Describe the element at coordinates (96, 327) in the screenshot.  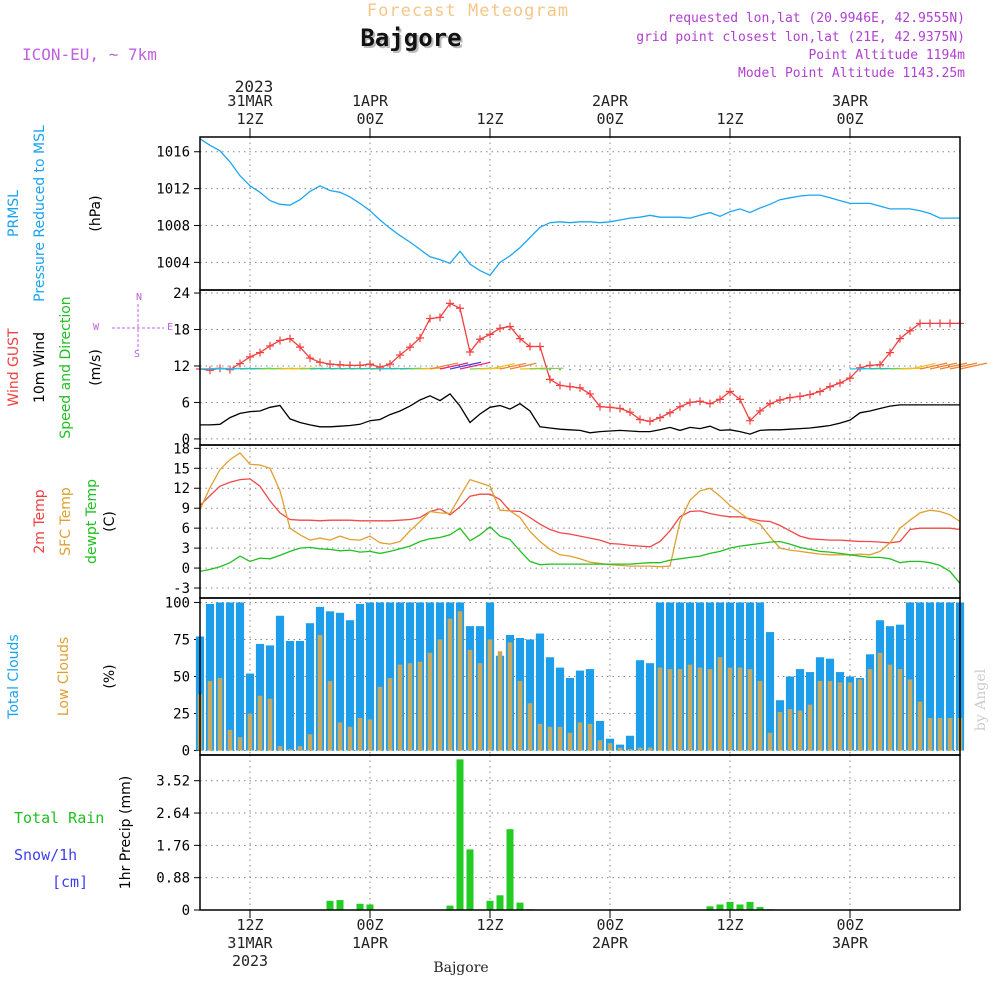
I see `compass-w: W` at that location.